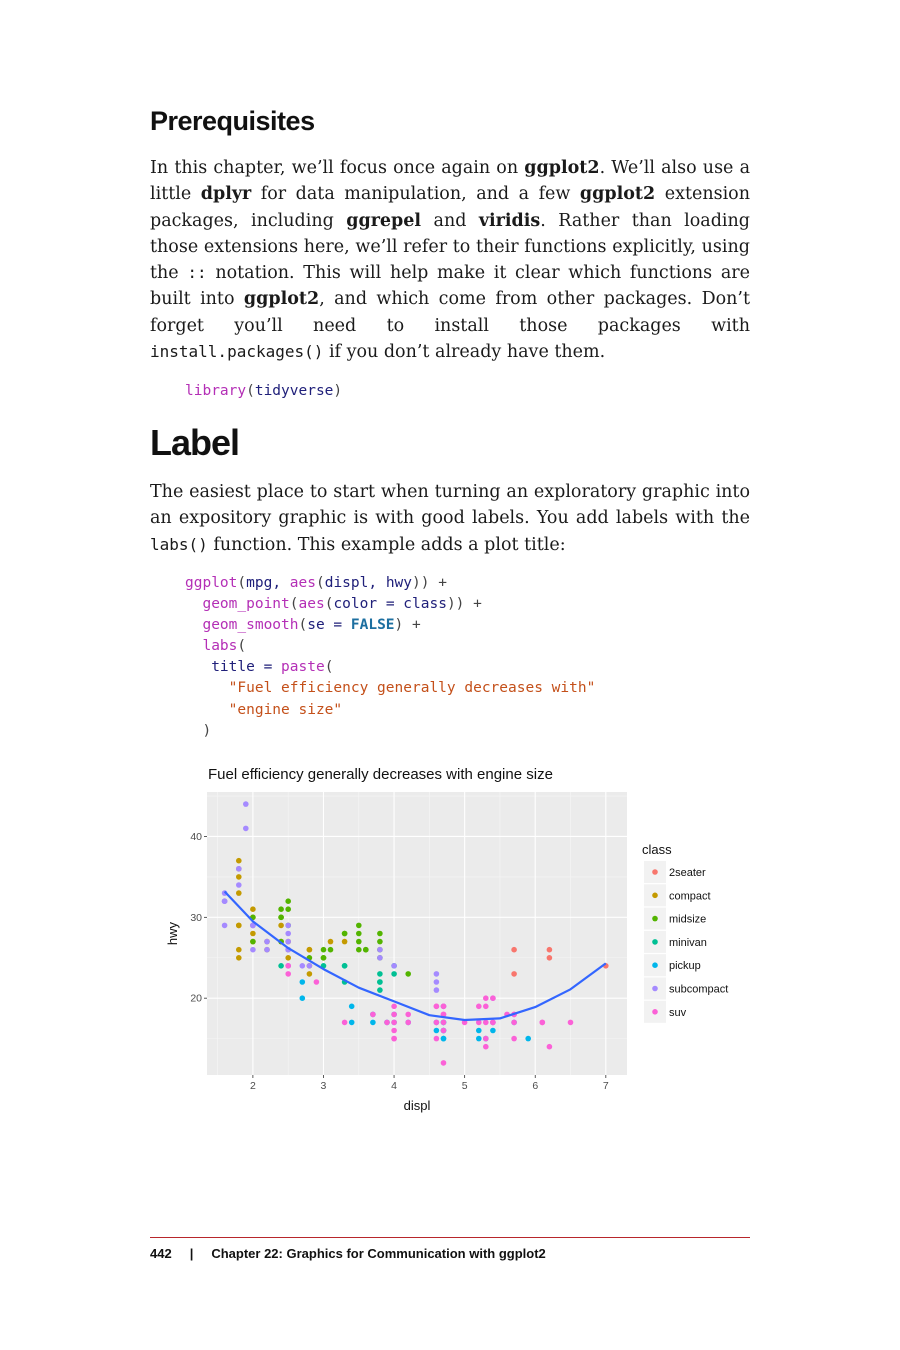 This screenshot has height=1350, width=900. Describe the element at coordinates (415, 194) in the screenshot. I see `text-run: for data manipulation, and a few` at that location.